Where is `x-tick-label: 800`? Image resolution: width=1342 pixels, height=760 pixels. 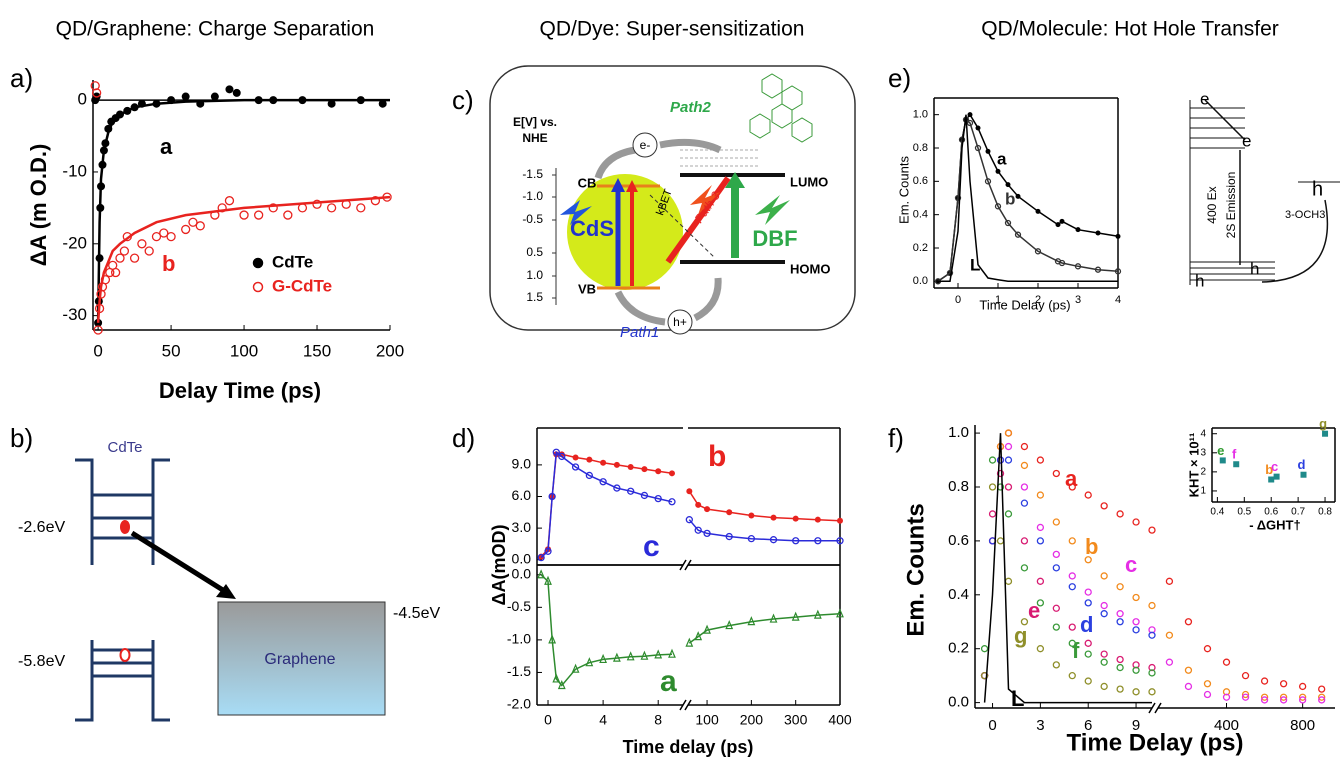 x-tick-label: 800 is located at coordinates (1302, 725).